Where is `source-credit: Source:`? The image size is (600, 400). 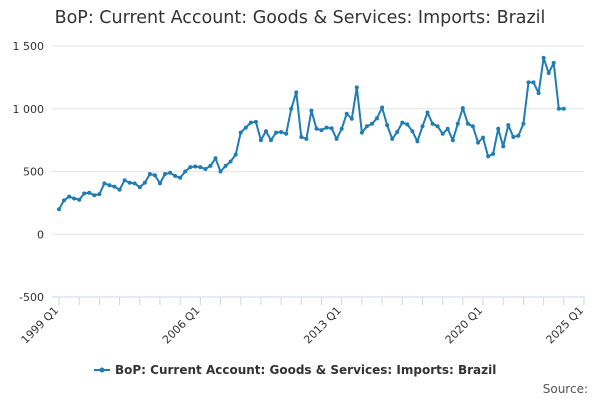
source-credit: Source: is located at coordinates (565, 389).